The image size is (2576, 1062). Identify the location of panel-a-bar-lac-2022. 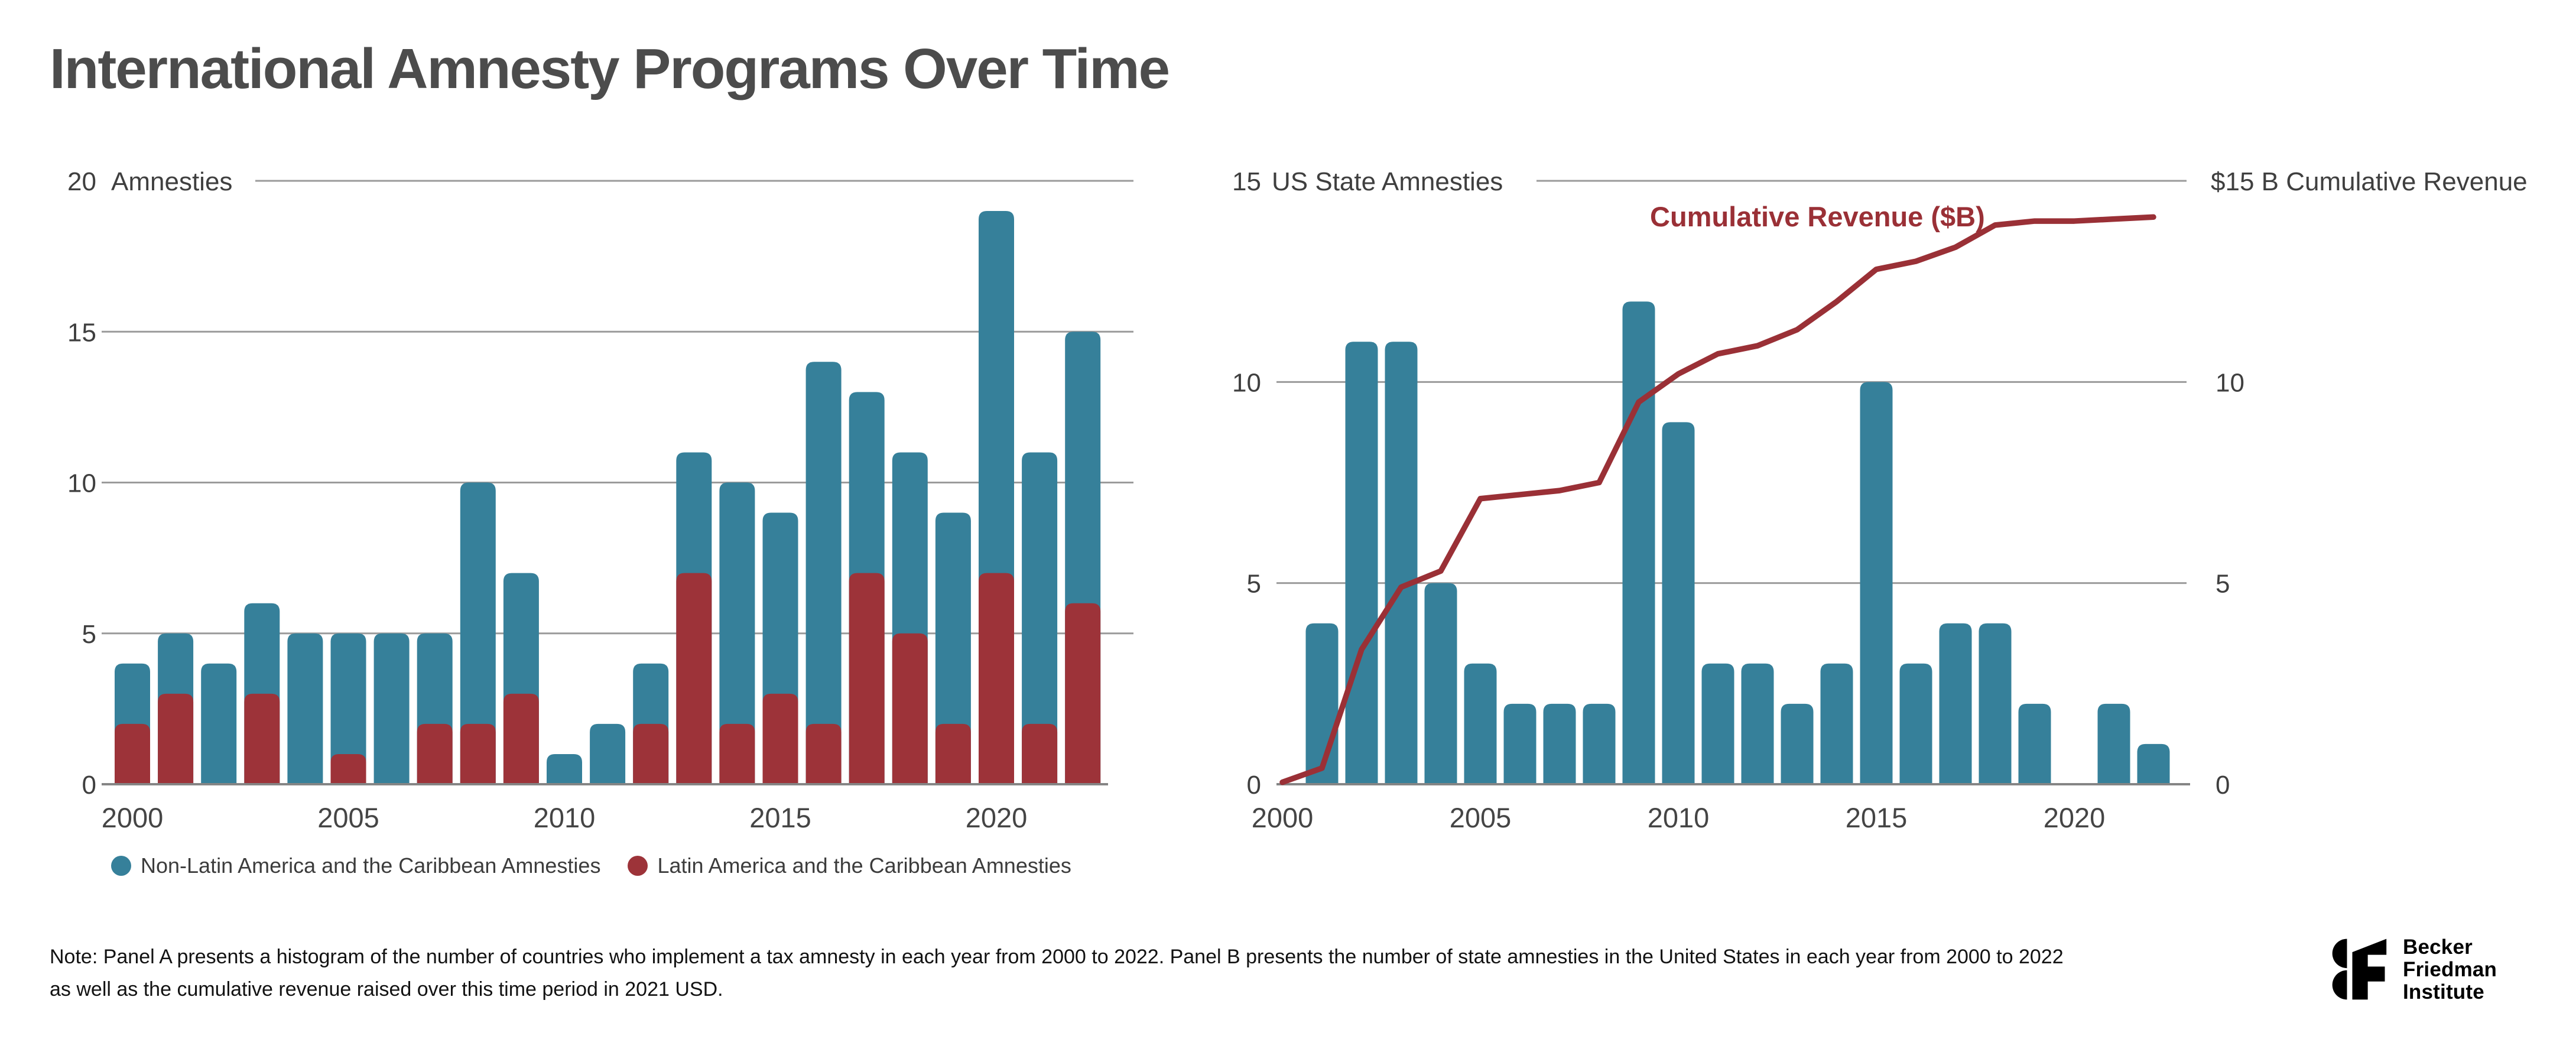
(1083, 694).